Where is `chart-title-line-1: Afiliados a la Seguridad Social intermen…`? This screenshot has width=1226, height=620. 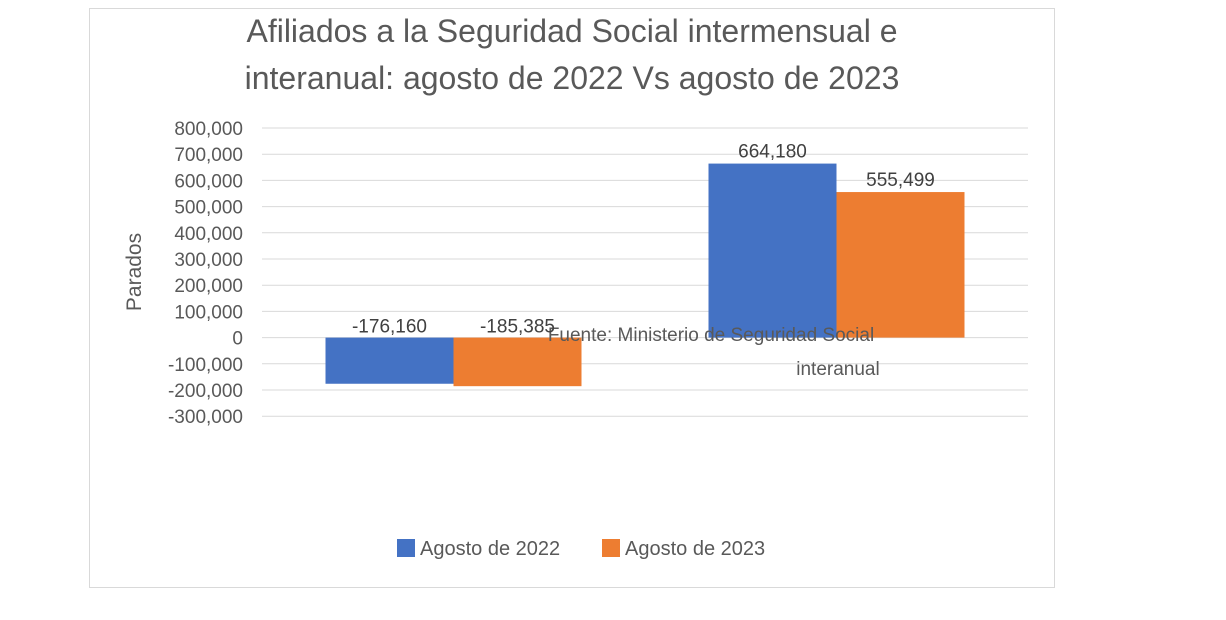
chart-title-line-1: Afiliados a la Seguridad Social intermen… is located at coordinates (572, 31).